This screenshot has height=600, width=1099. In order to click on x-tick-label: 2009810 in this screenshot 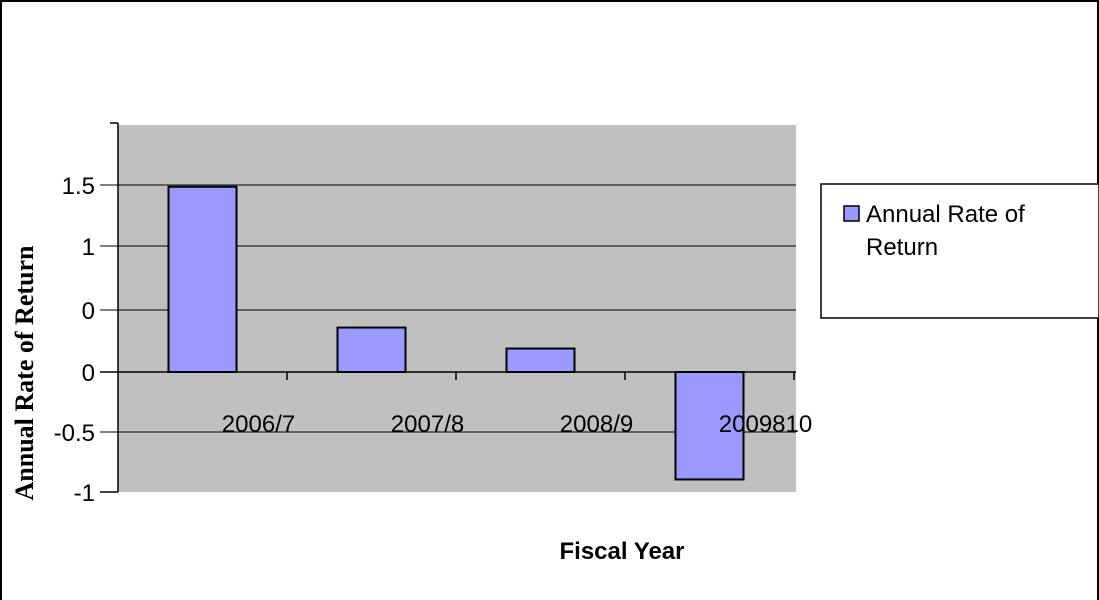, I will do `click(765, 424)`.